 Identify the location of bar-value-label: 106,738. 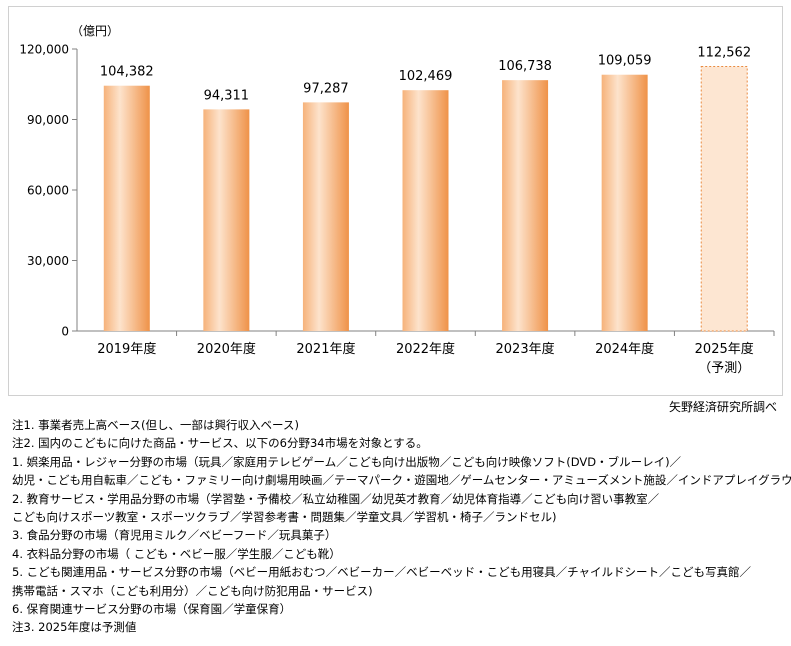
(525, 66).